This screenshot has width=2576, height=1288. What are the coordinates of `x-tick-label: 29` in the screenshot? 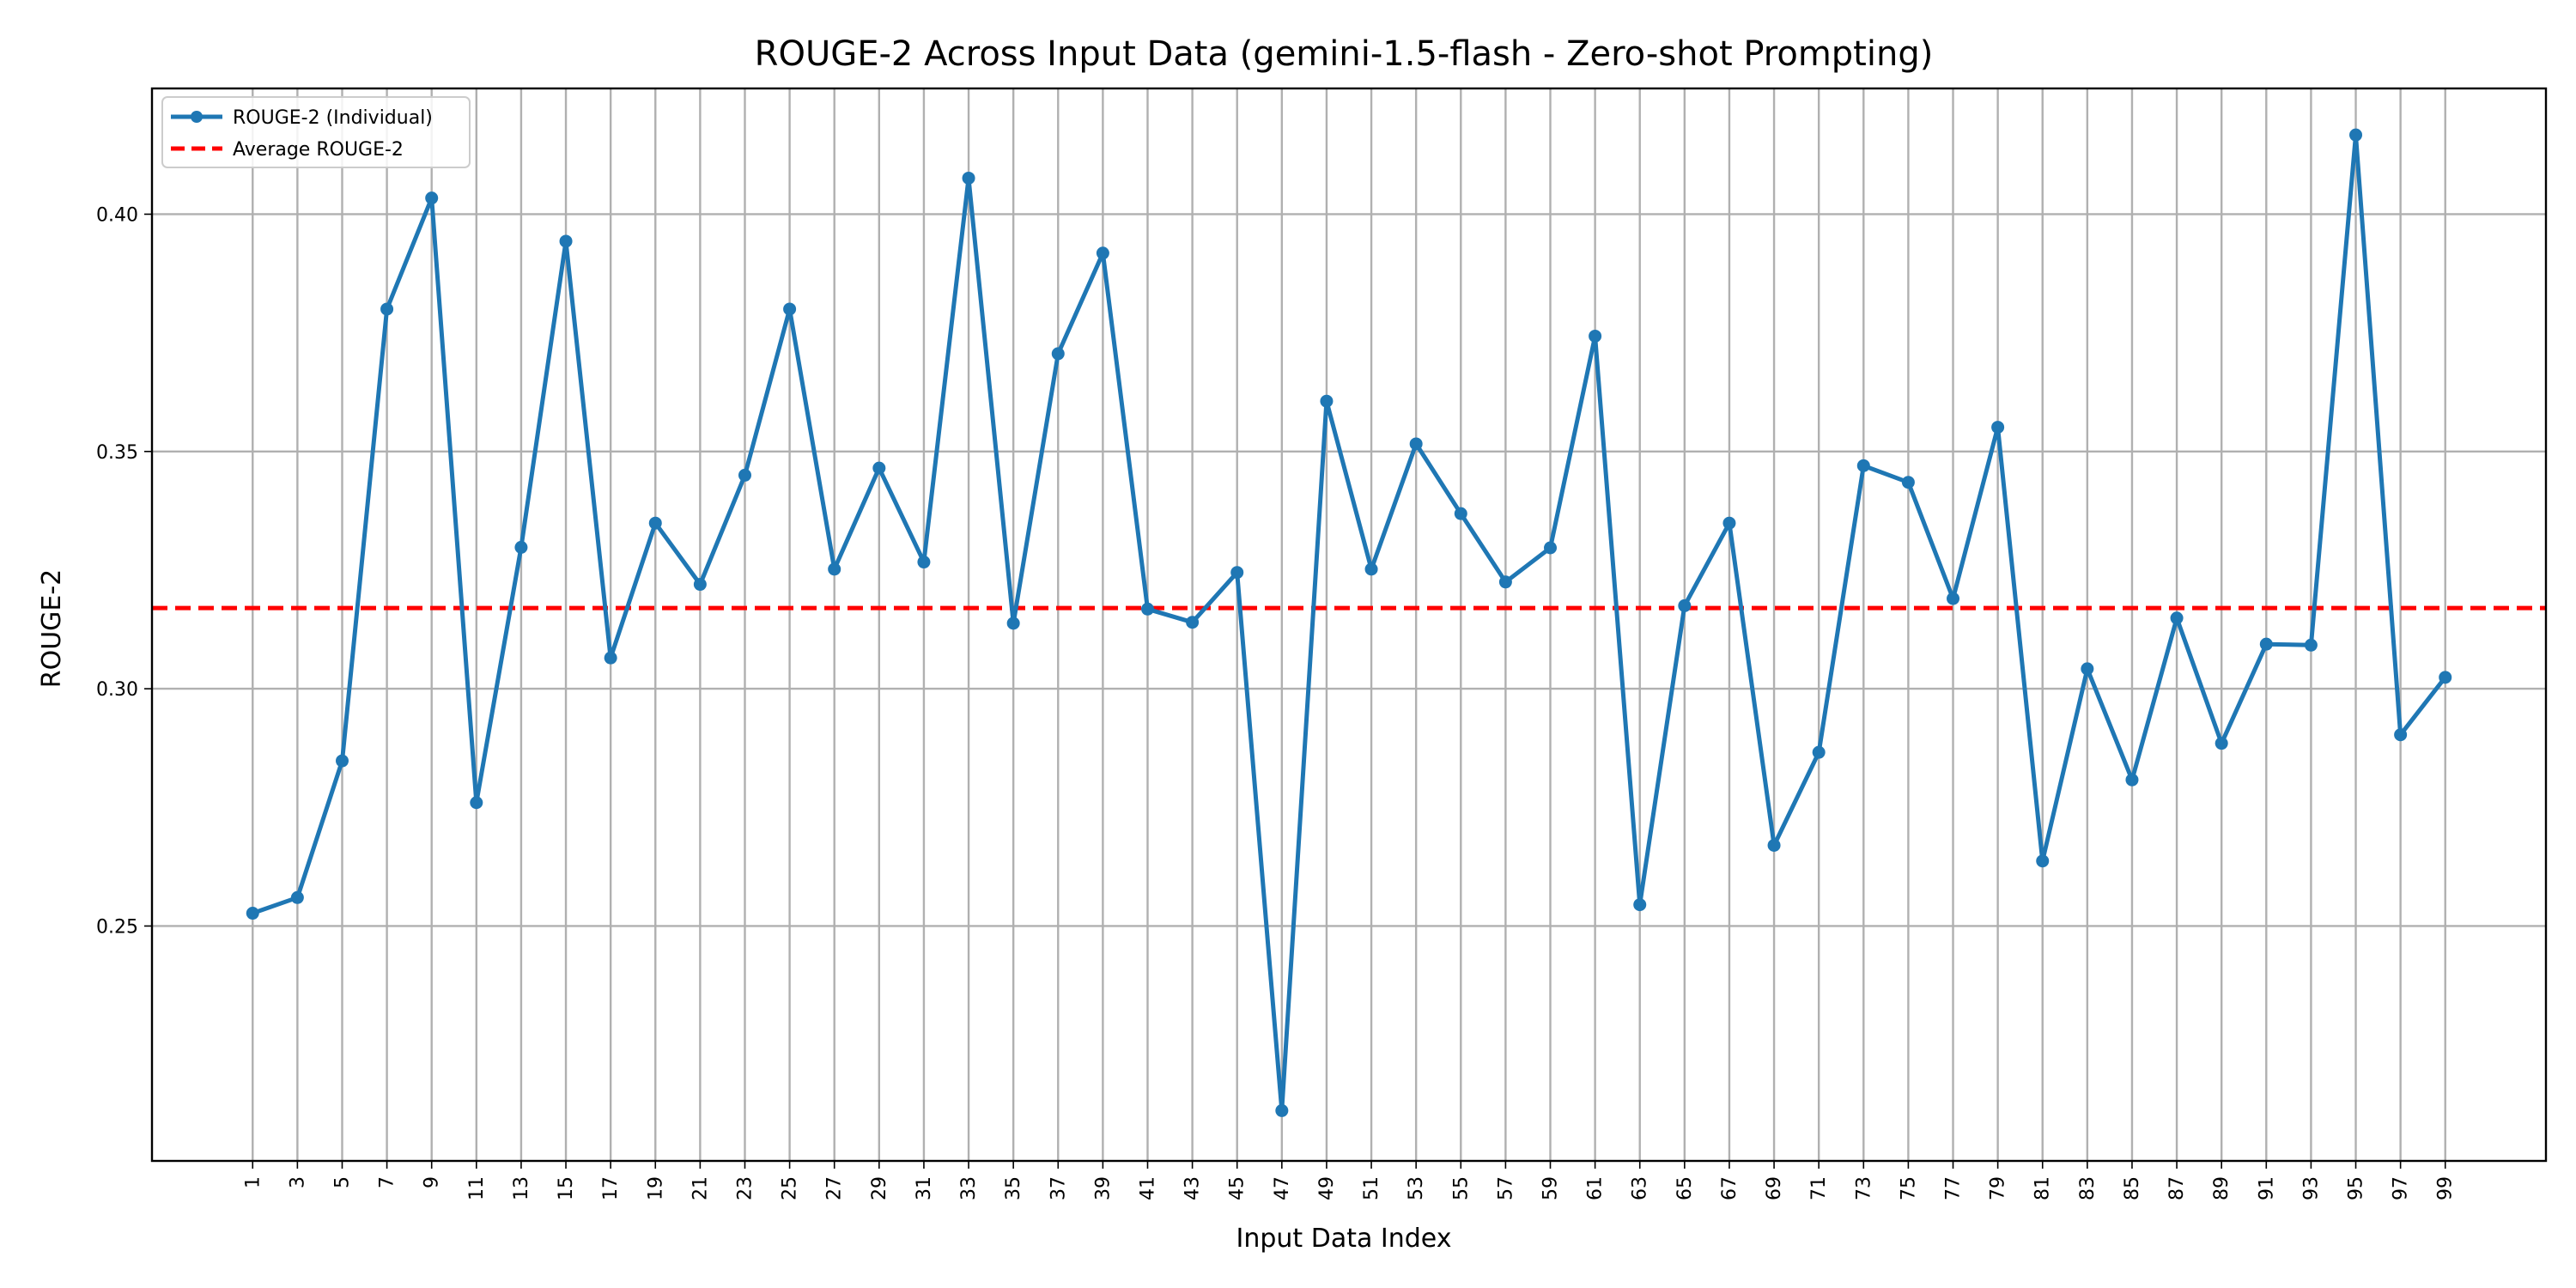 It's located at (879, 1188).